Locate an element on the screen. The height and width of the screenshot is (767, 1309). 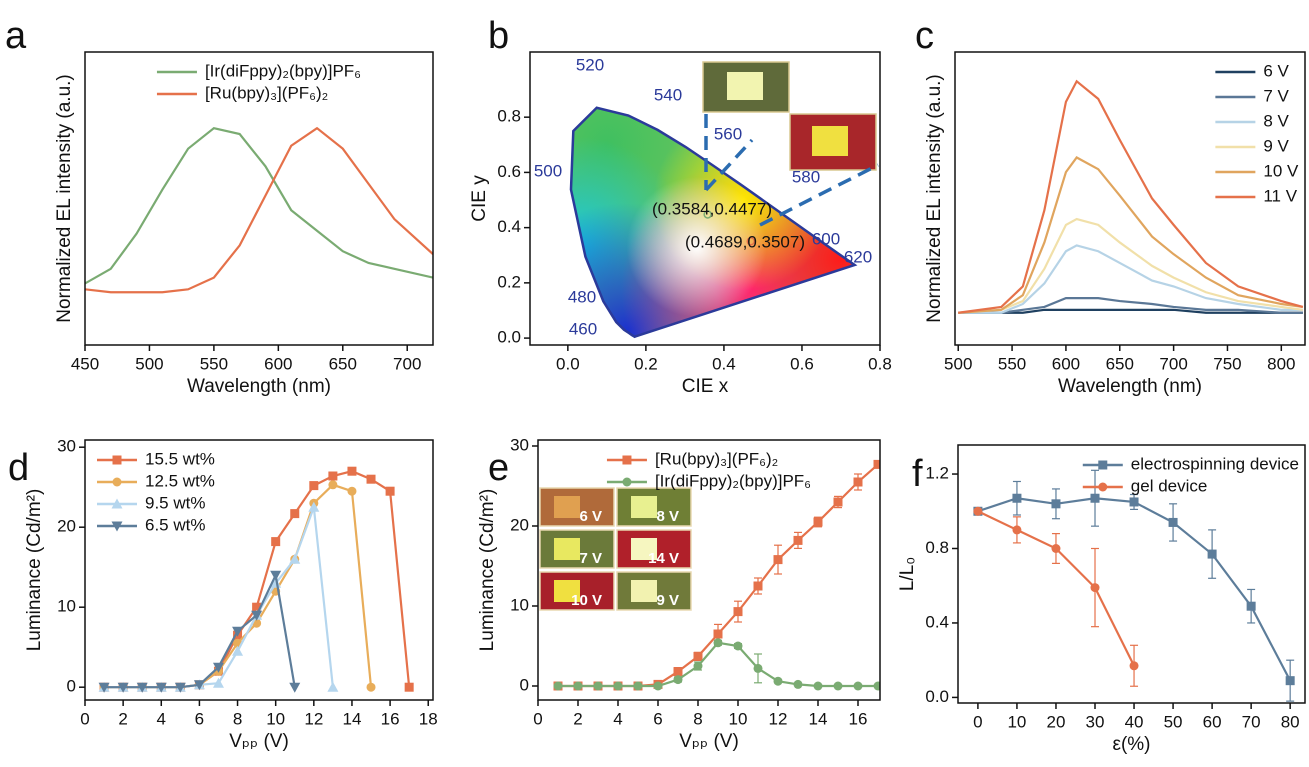
y-axis-label: Luminance (Cd/m²) is located at coordinates (34, 570).